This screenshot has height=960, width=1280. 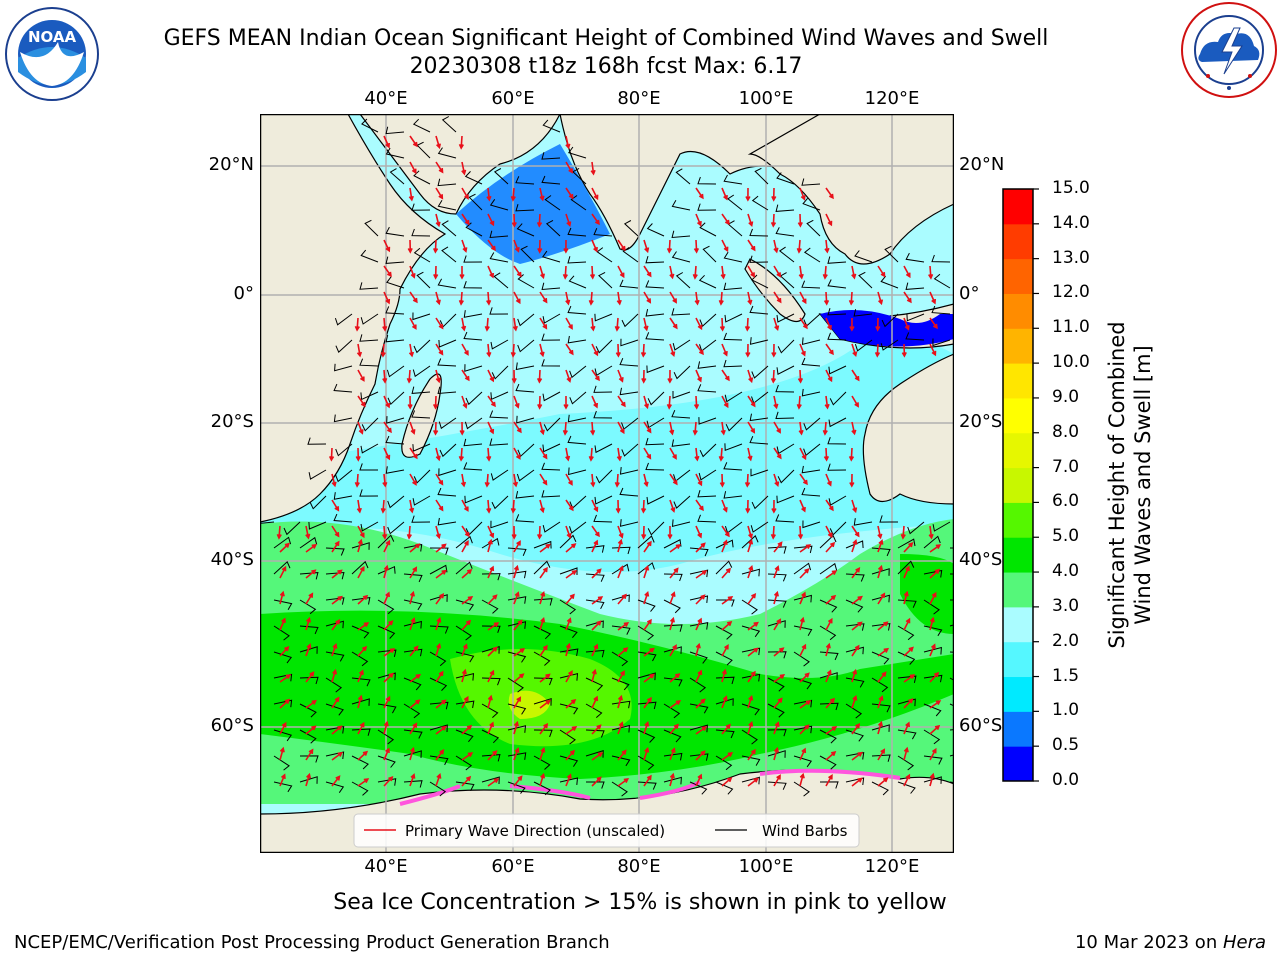 I want to click on lat-label-right: 60°S, so click(x=981, y=725).